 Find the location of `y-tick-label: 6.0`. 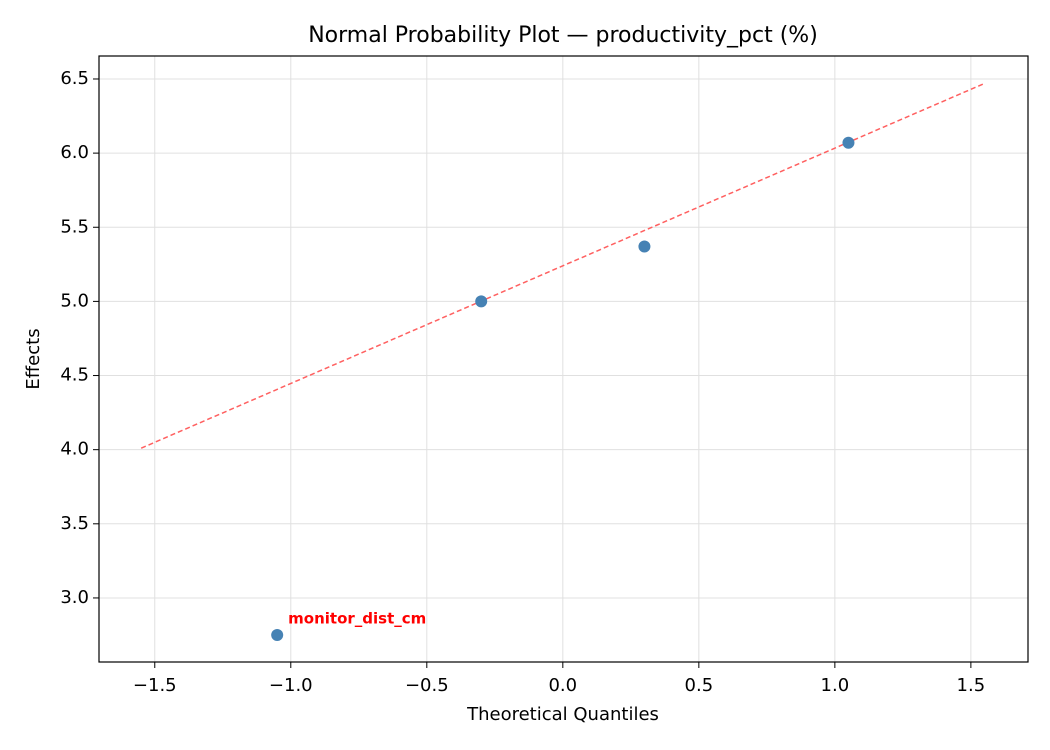

y-tick-label: 6.0 is located at coordinates (74, 152).